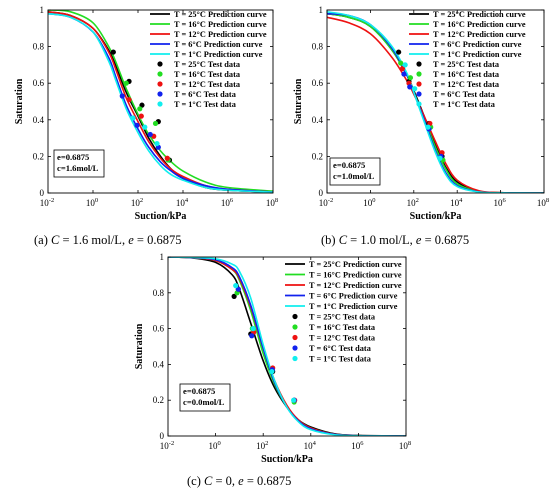  Describe the element at coordinates (42, 240) in the screenshot. I see `caption-part: (a)` at that location.